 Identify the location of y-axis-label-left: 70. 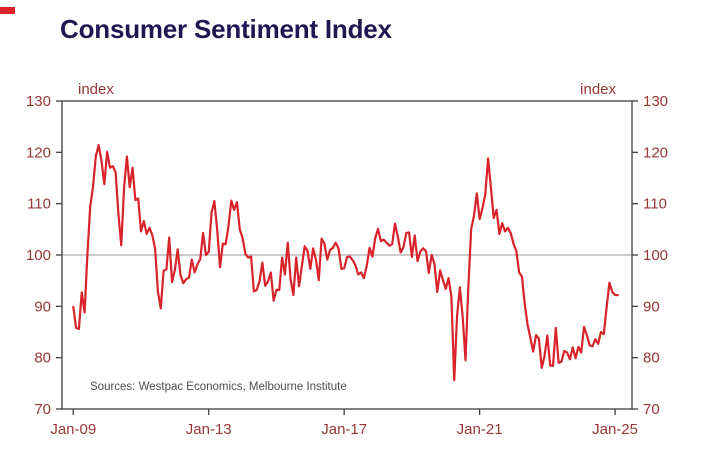
(42, 409).